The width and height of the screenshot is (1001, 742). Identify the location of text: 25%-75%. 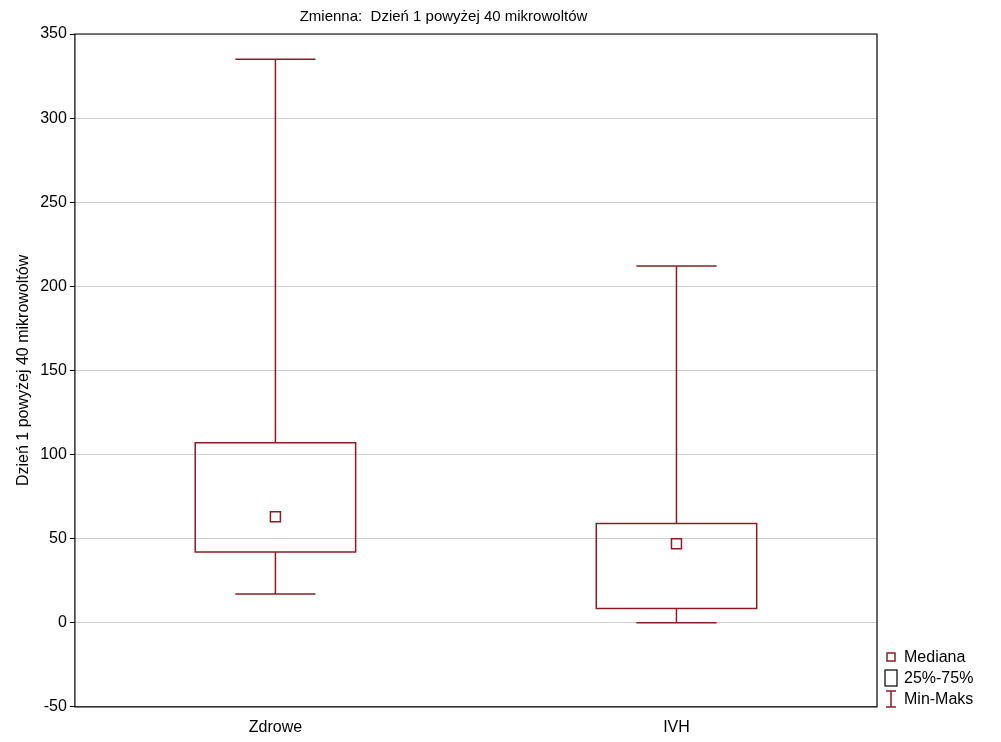
(939, 677).